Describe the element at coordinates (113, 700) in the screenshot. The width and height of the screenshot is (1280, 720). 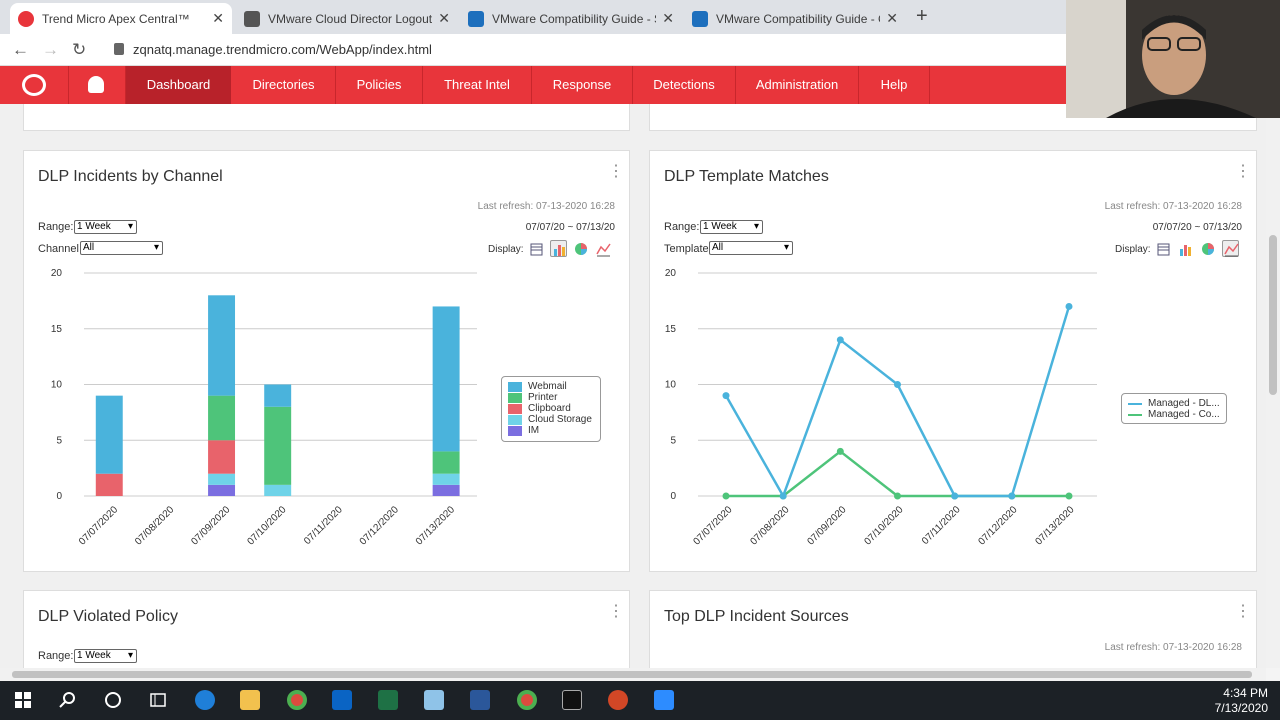
I see `cortana-icon` at that location.